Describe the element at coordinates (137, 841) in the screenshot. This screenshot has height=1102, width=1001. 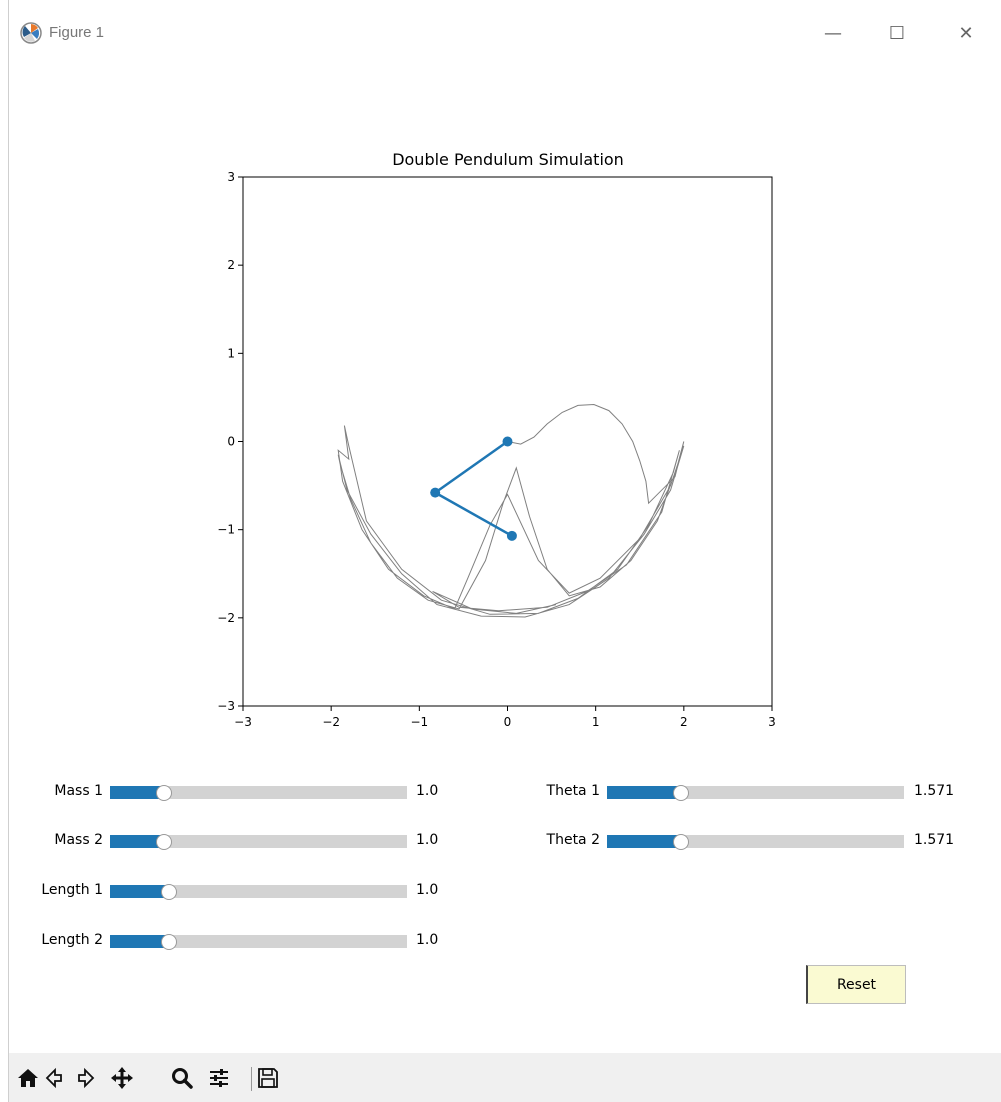
I see `mass-2-slider-fill` at that location.